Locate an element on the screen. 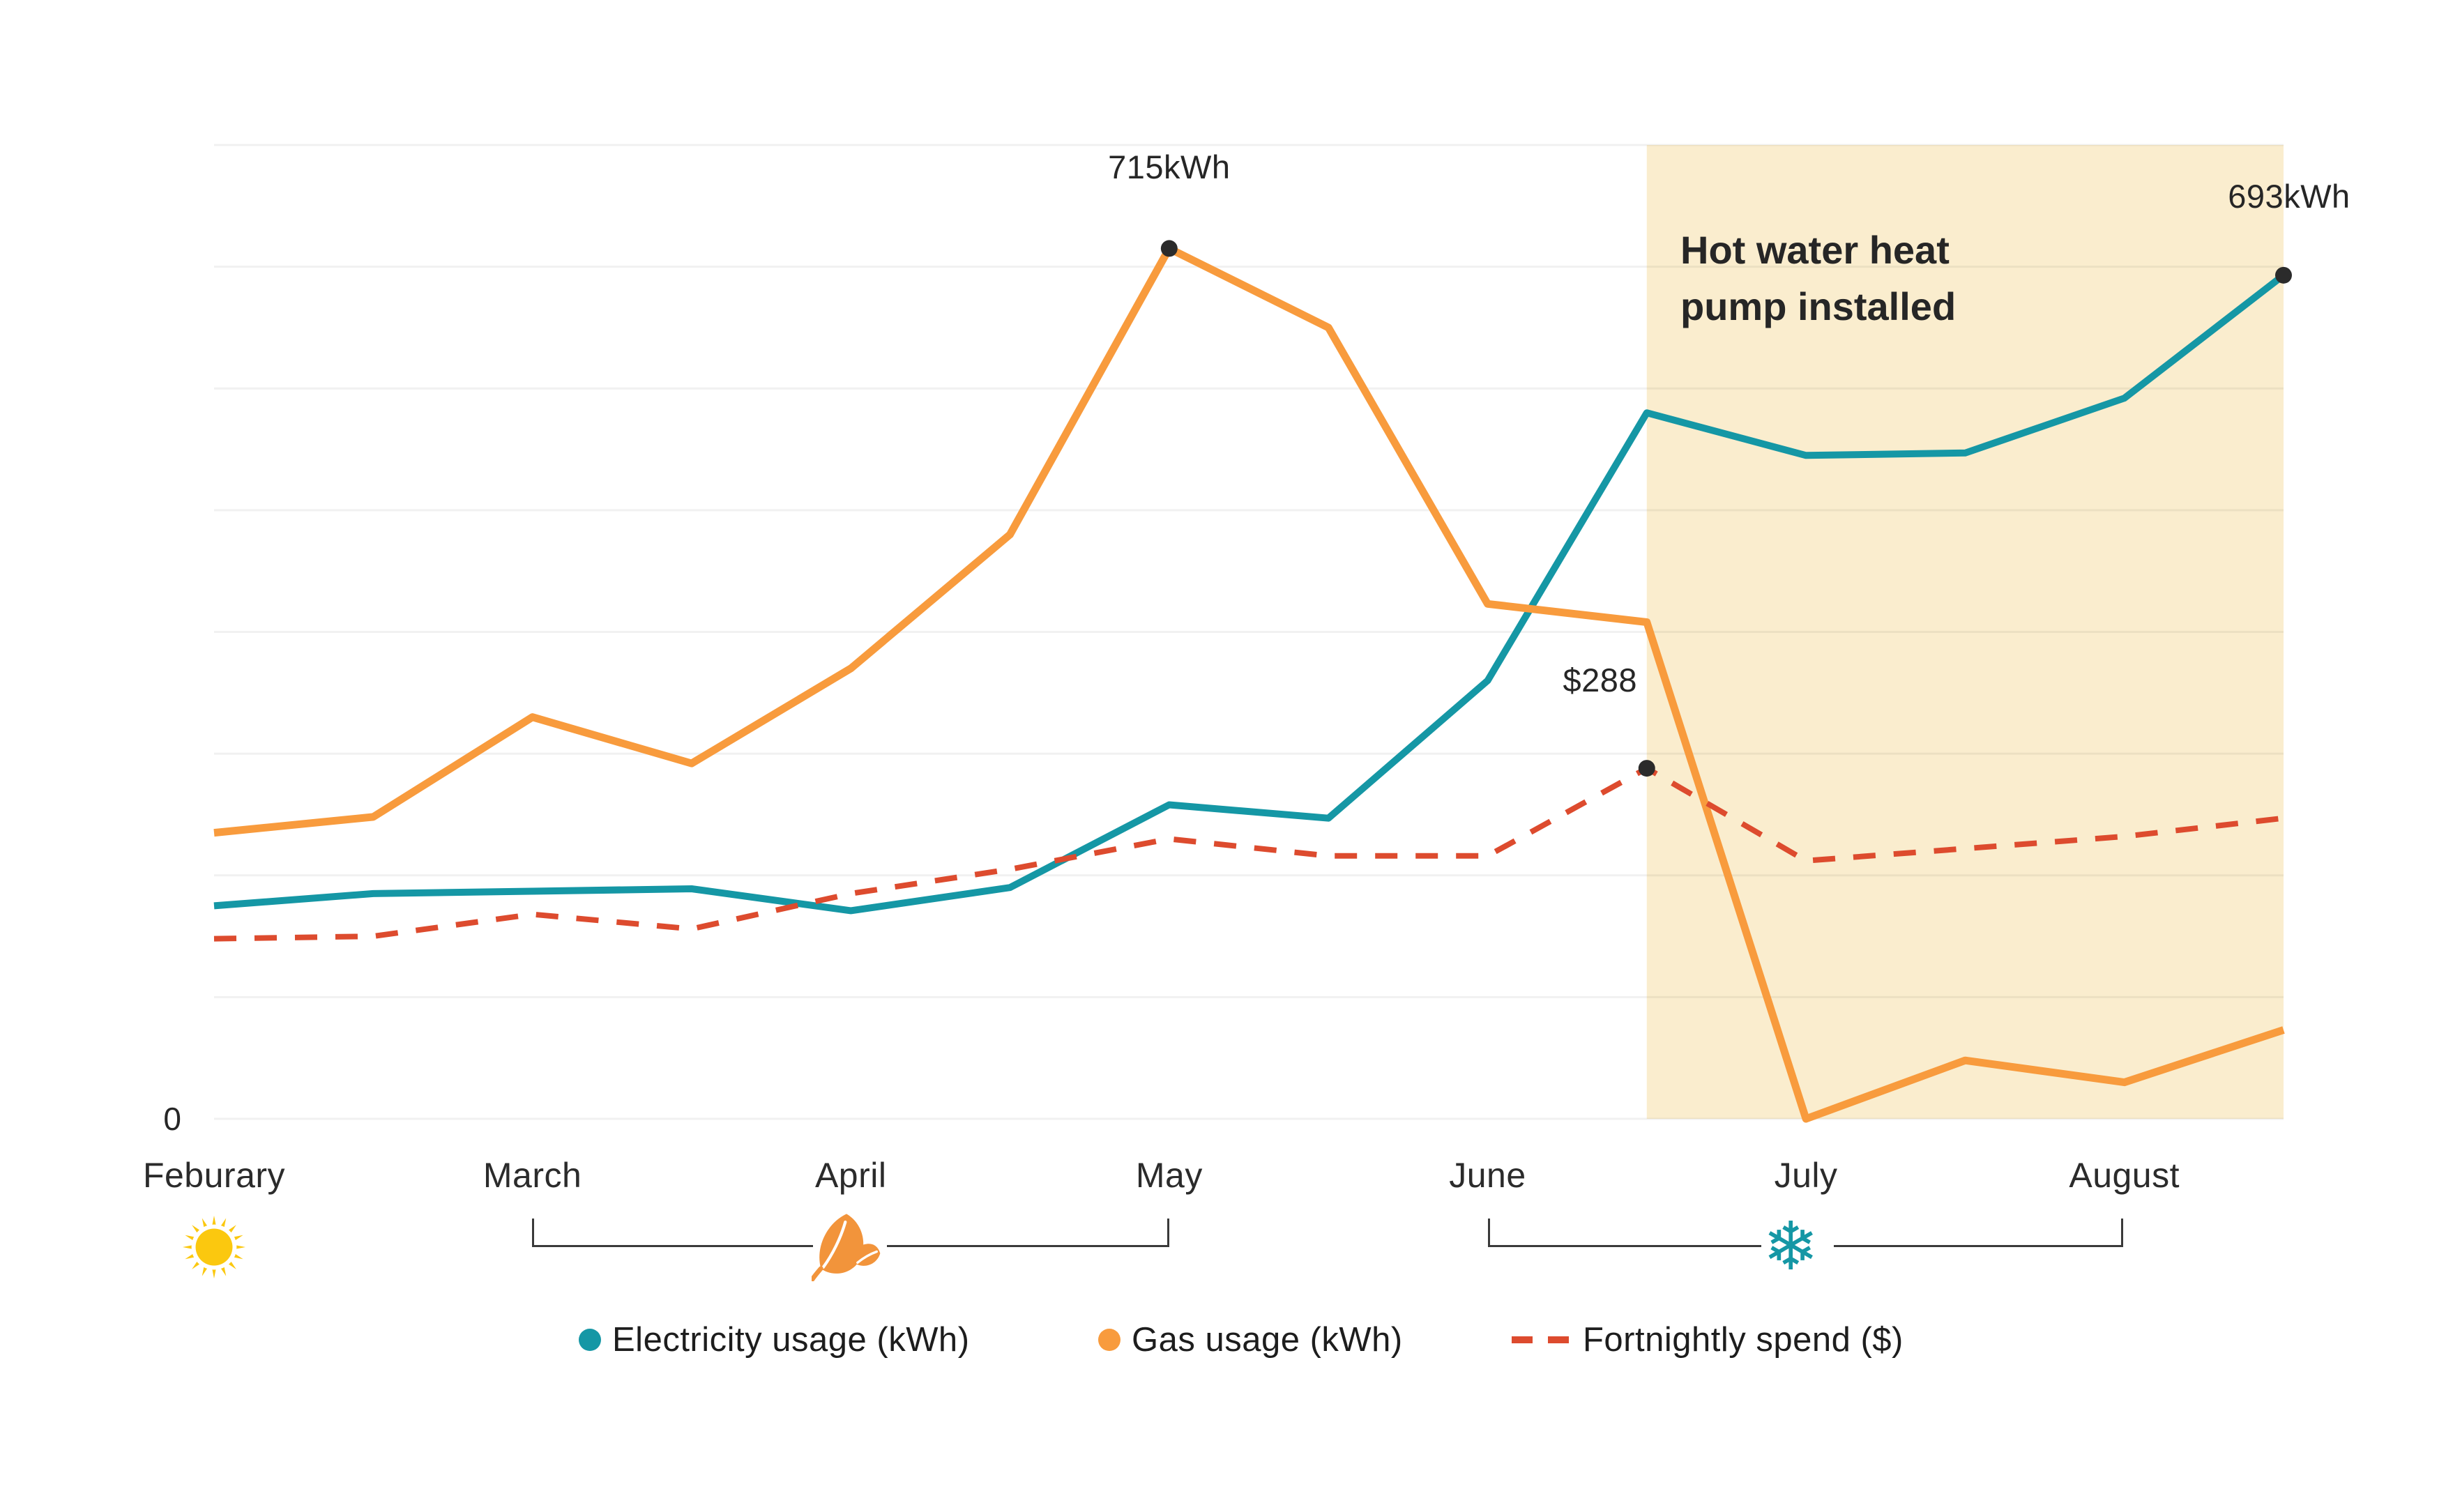  highlight-note-line2: pump installed is located at coordinates (1818, 306).